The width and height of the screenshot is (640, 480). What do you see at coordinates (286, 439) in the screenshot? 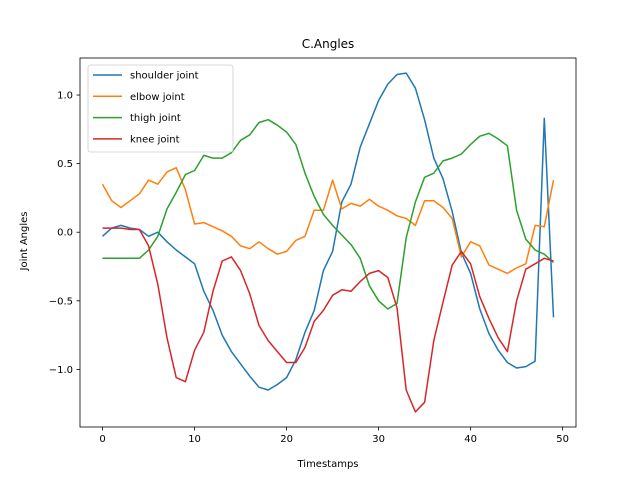
I see `x-tick-label: 20` at bounding box center [286, 439].